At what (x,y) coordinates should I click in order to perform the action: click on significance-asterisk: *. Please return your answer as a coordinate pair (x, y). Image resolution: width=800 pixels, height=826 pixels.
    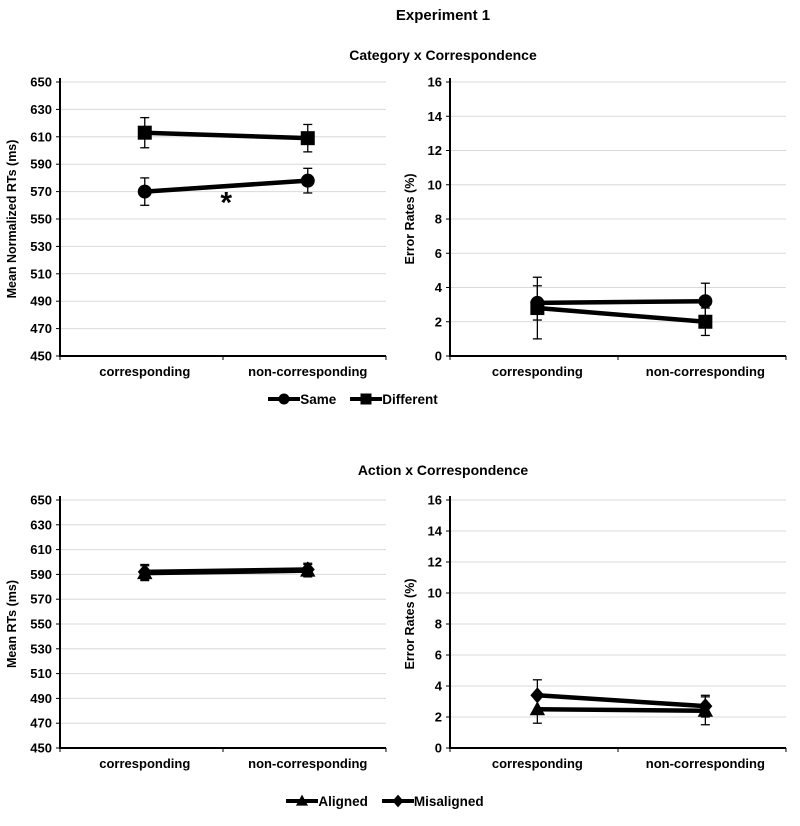
    Looking at the image, I should click on (226, 203).